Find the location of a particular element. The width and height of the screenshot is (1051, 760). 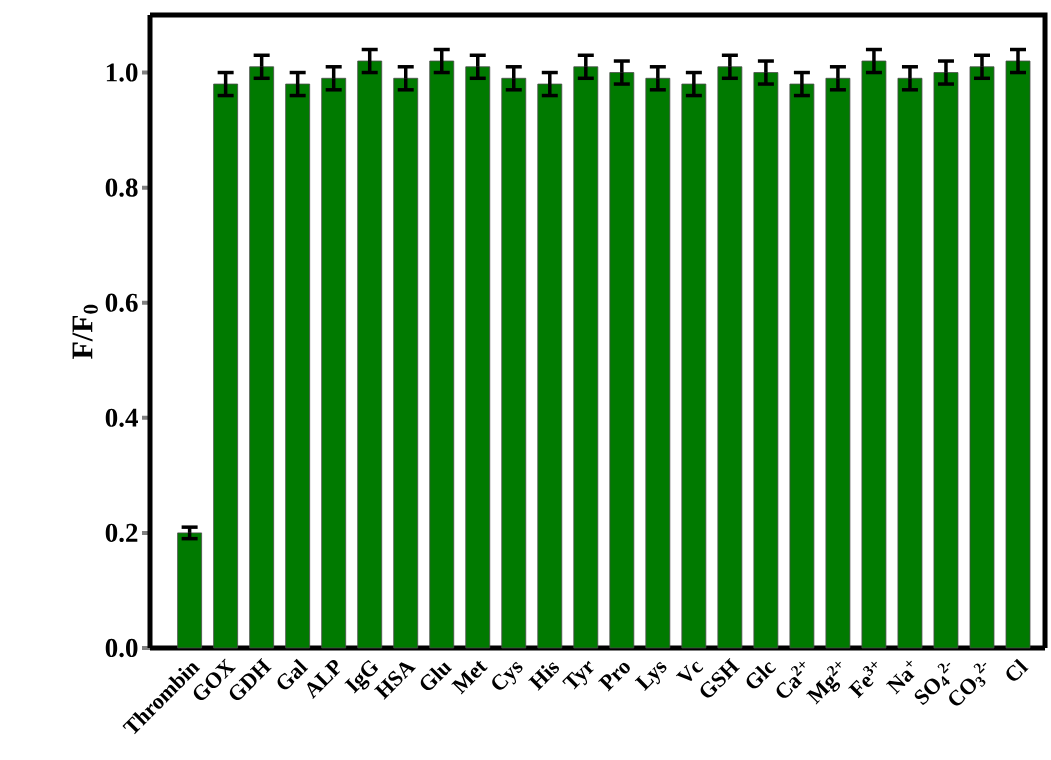

x-tick-label: His is located at coordinates (544, 676).